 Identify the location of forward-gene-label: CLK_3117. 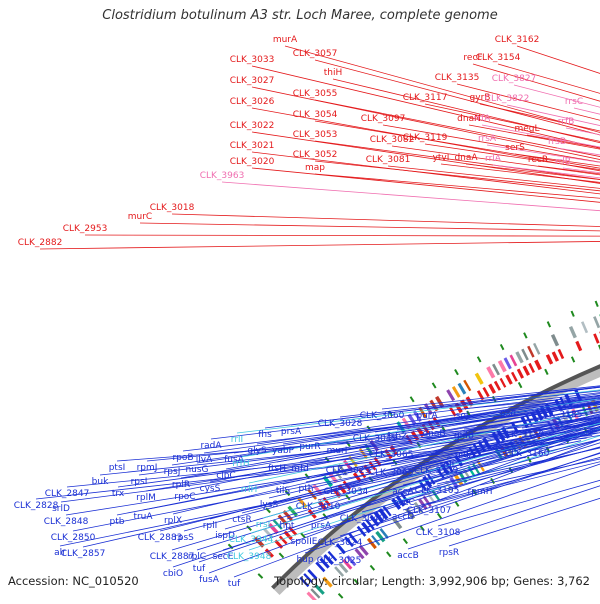
(425, 98).